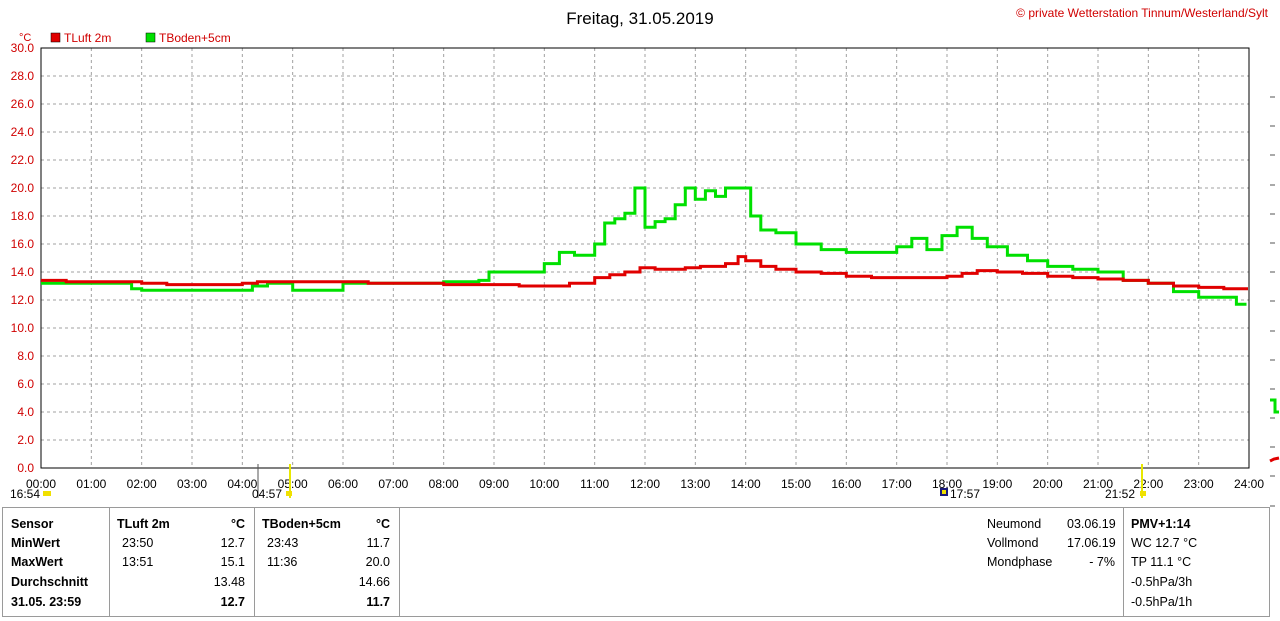 The height and width of the screenshot is (621, 1280). I want to click on y-tick-label: 22.0, so click(23, 160).